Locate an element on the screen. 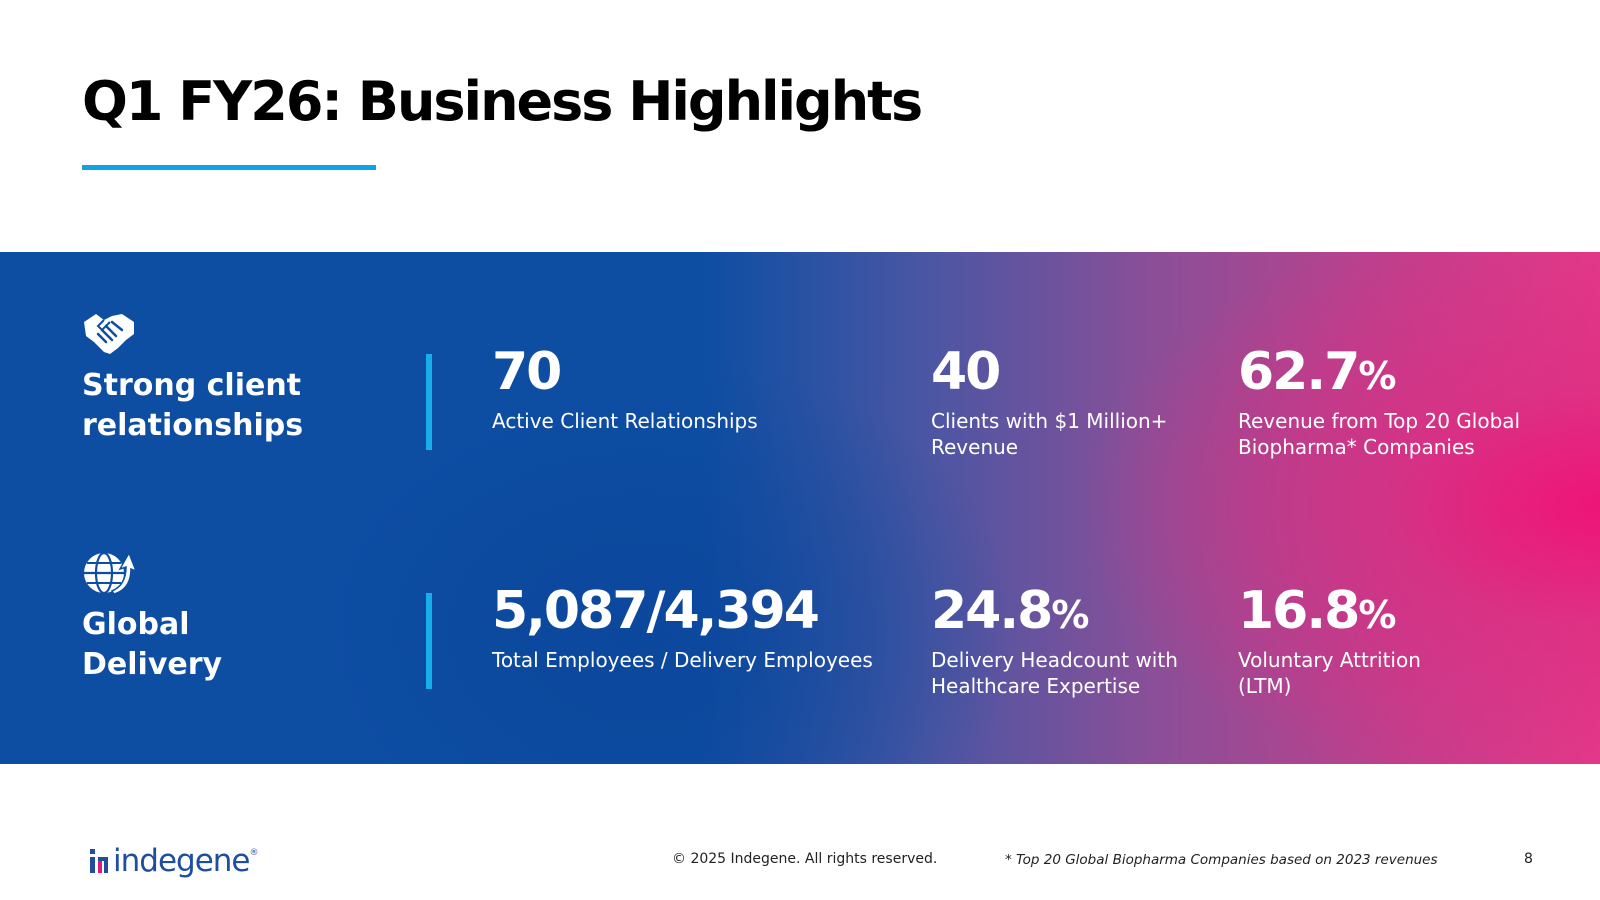 Image resolution: width=1600 pixels, height=900 pixels. metric-number: 40 is located at coordinates (966, 372).